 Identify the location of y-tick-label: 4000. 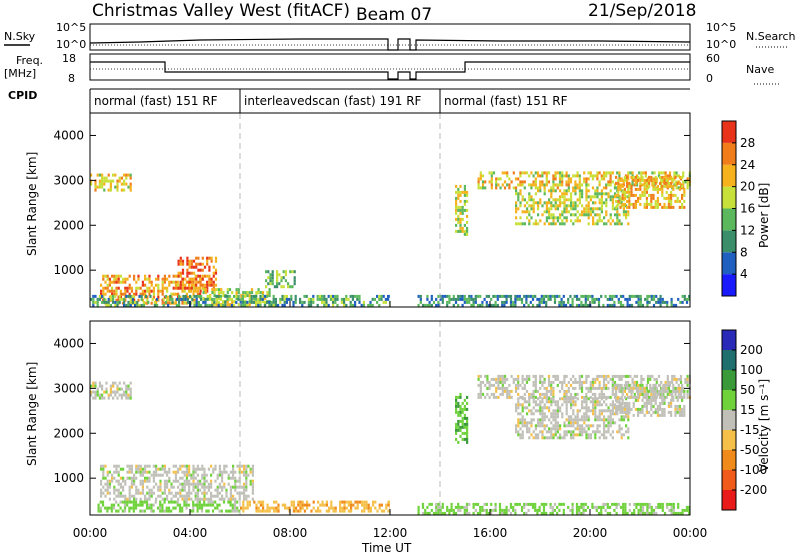
(68, 135).